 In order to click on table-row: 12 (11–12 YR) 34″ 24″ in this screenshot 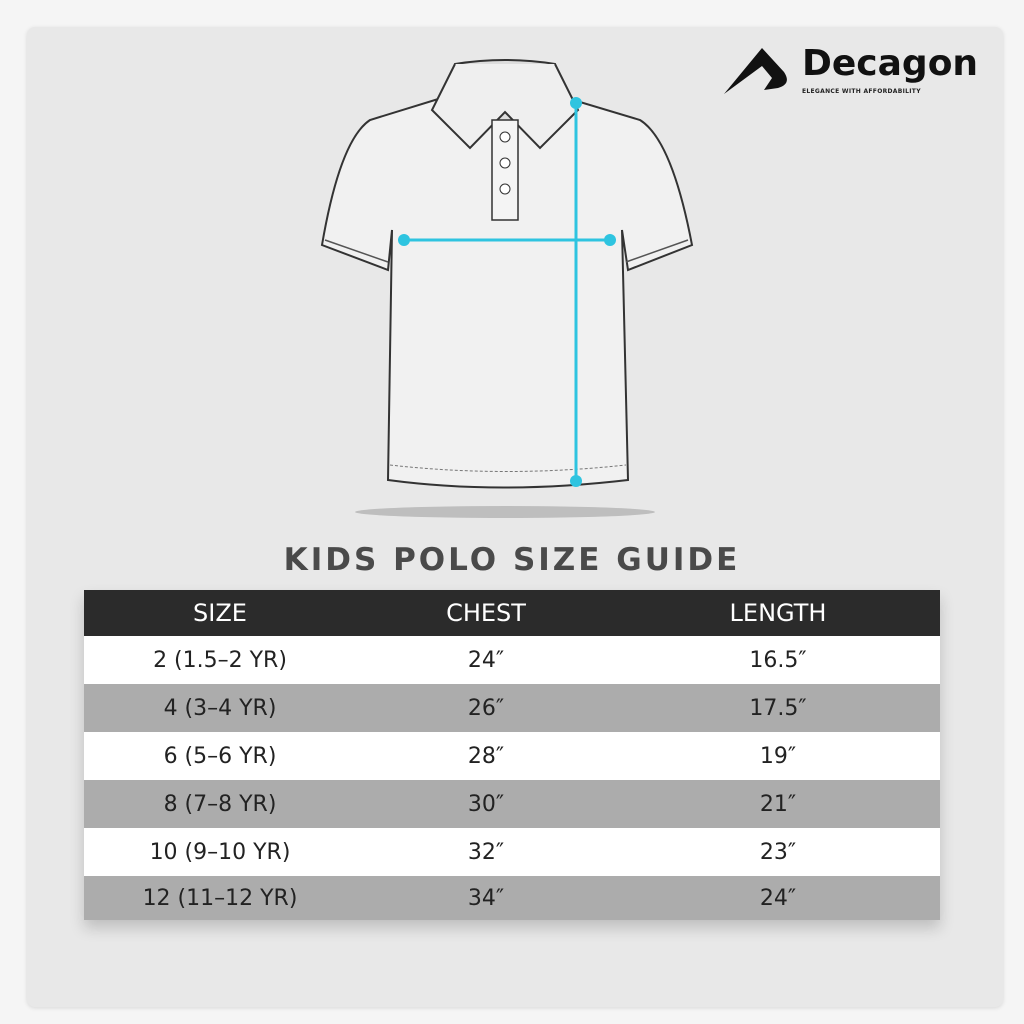, I will do `click(512, 898)`.